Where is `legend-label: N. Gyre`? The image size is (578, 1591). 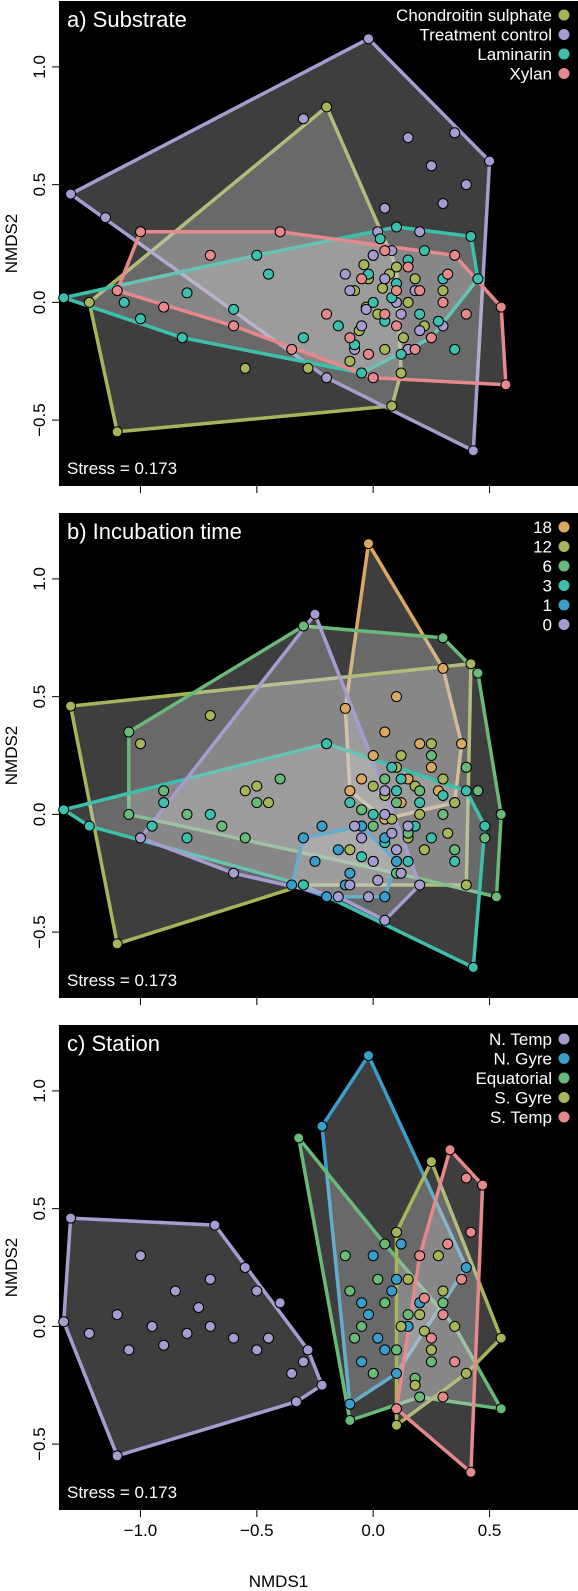
legend-label: N. Gyre is located at coordinates (522, 1059).